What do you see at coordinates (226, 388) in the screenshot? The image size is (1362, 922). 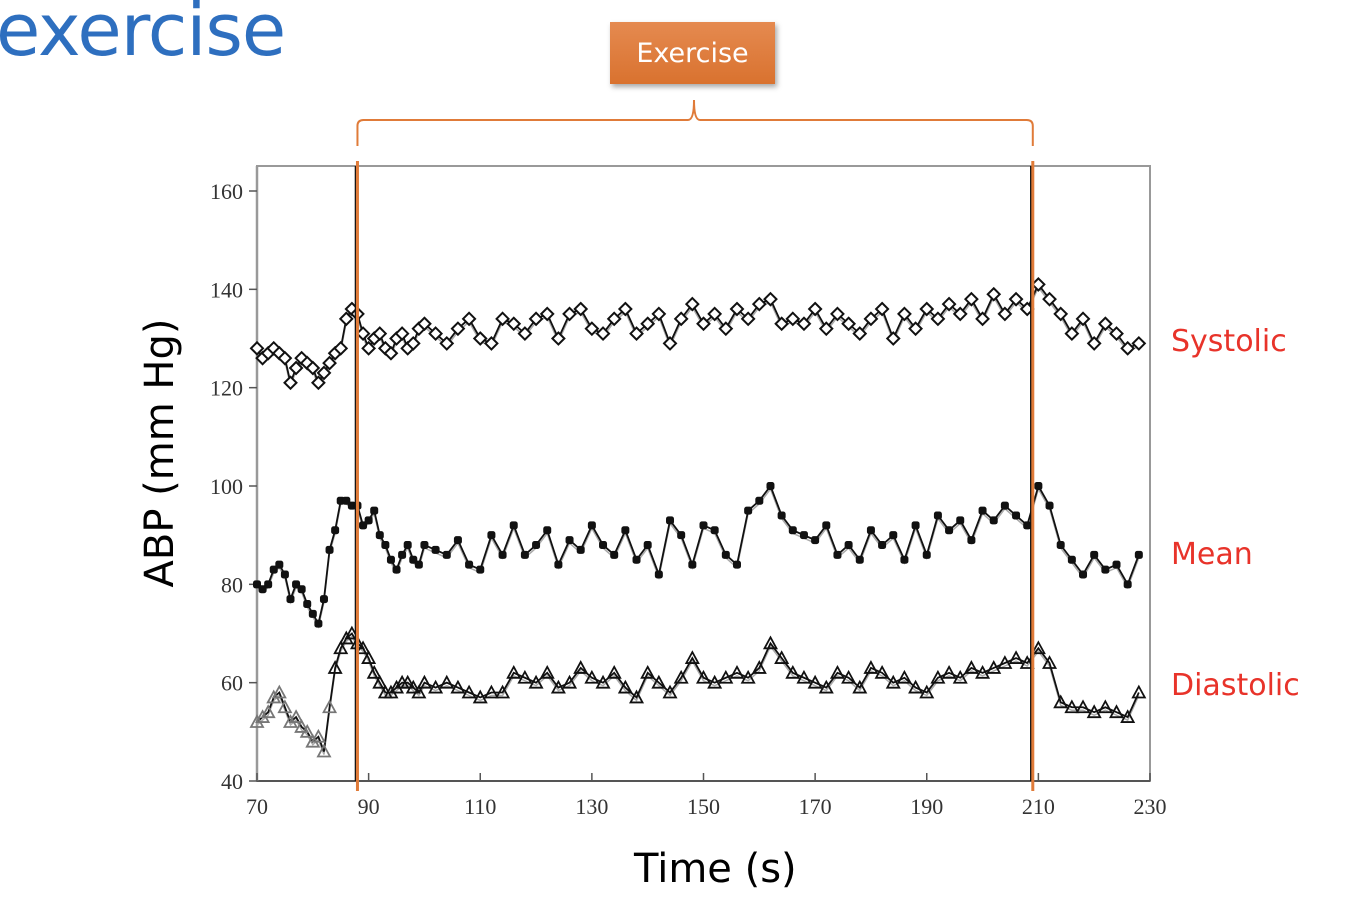 I see `y-tick-label: 120` at bounding box center [226, 388].